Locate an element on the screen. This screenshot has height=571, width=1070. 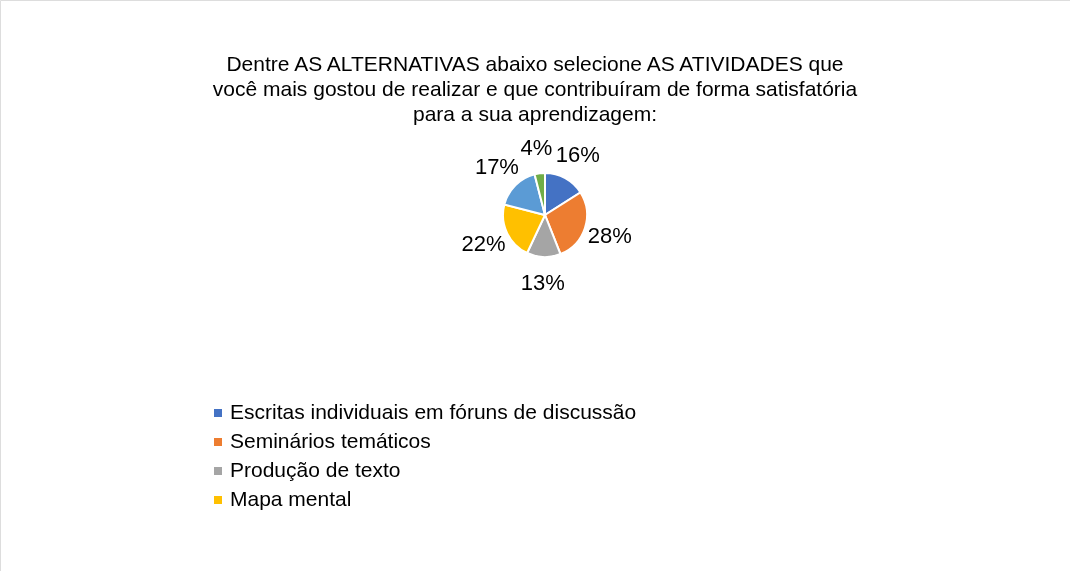
chart-title: Dentre AS ALTERNATIVAS abaixo selecione AS ATIVIDADES que você mais gostou de realizar e que contribuíram de forma satisfatória para a sua aprendizagem: is located at coordinates (535, 88).